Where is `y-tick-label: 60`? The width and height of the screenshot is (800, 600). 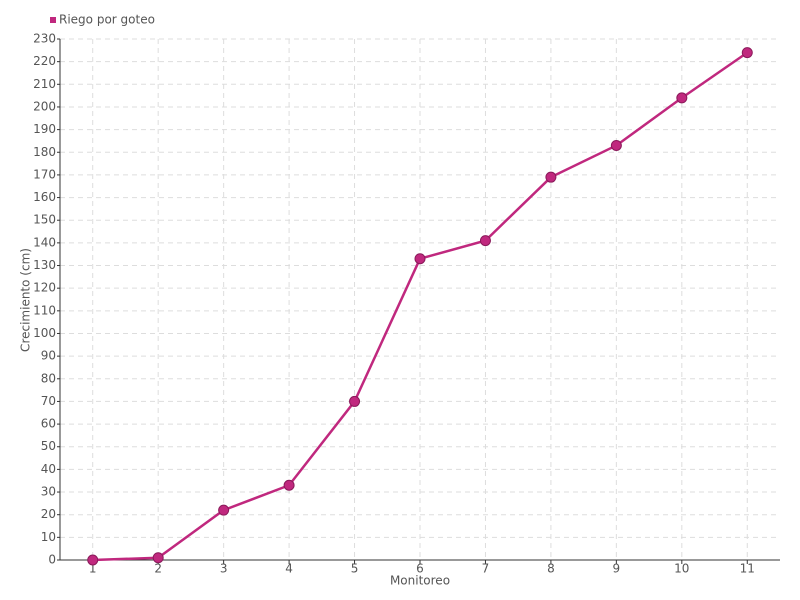 y-tick-label: 60 is located at coordinates (48, 424).